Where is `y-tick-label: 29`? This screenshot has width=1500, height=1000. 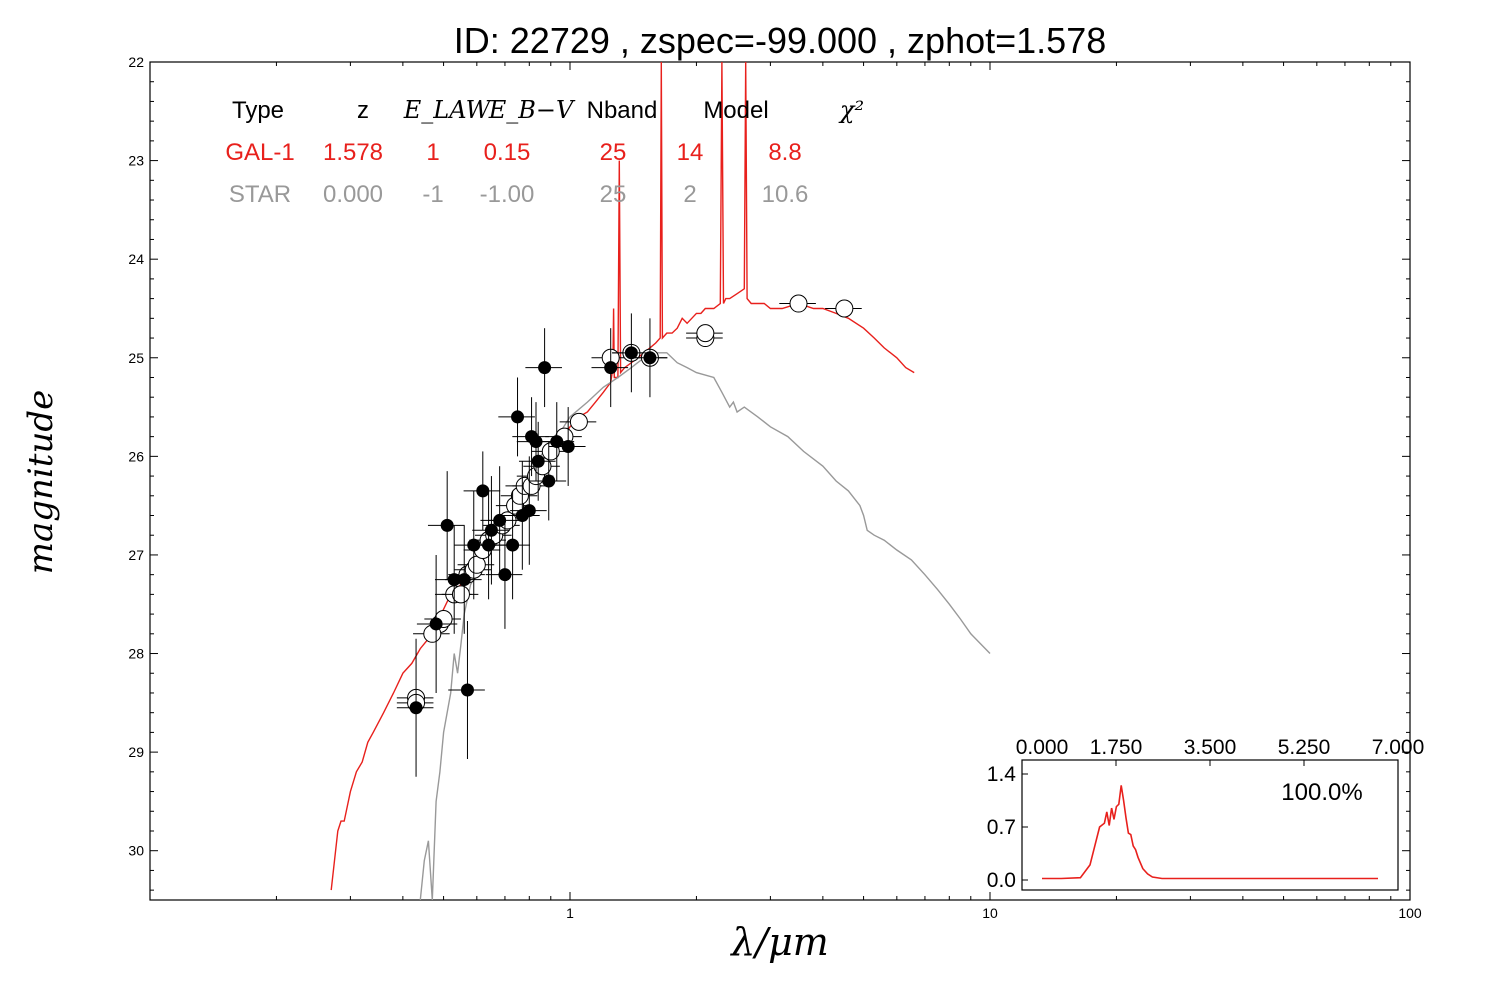 y-tick-label: 29 is located at coordinates (136, 752).